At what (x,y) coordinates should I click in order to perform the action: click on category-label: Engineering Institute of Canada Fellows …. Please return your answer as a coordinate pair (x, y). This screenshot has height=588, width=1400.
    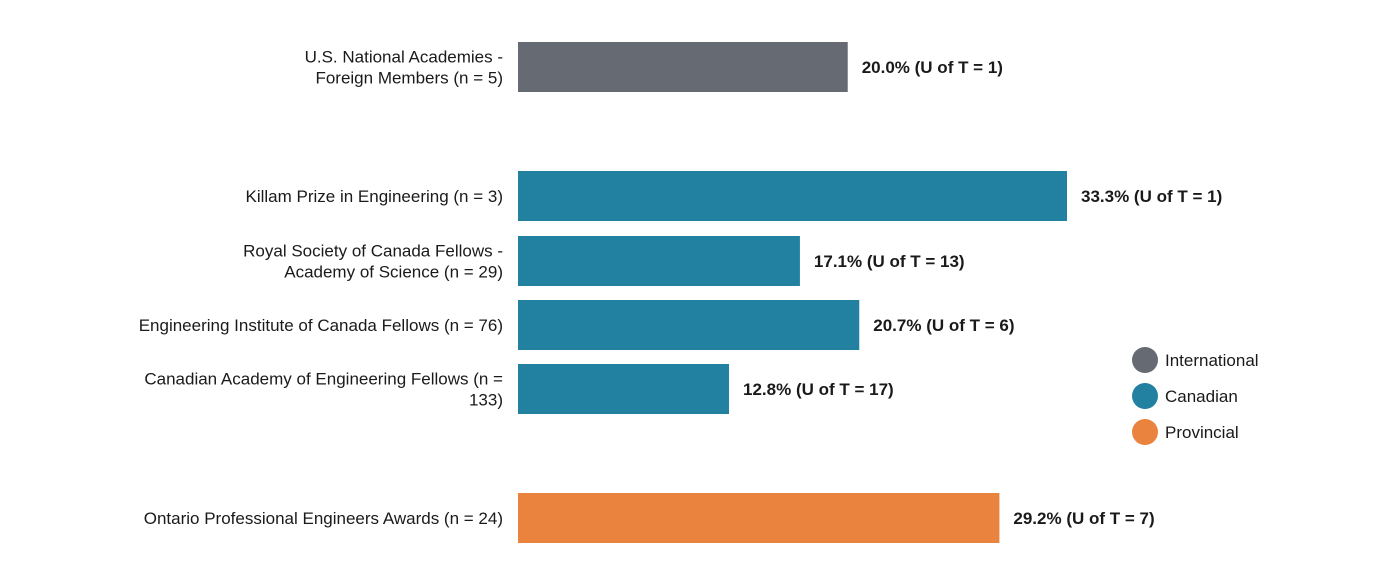
    Looking at the image, I should click on (321, 325).